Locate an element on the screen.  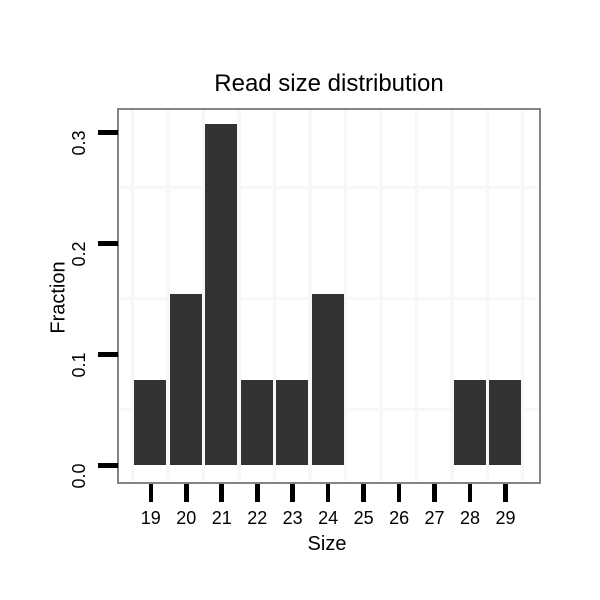
x-tick-label: 23 is located at coordinates (292, 518).